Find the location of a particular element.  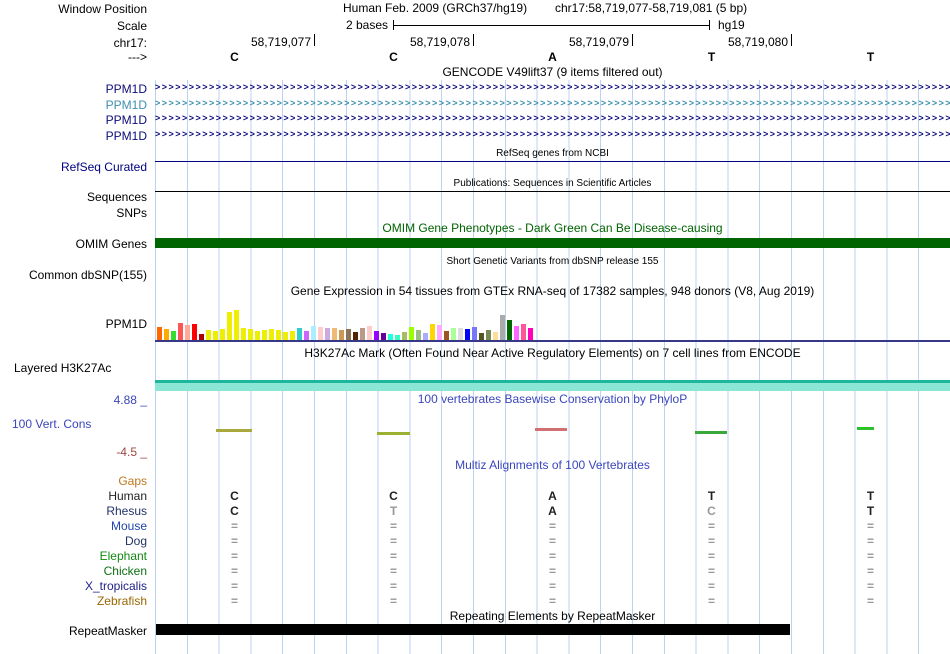

repeatmasker-element-bar is located at coordinates (473, 629).